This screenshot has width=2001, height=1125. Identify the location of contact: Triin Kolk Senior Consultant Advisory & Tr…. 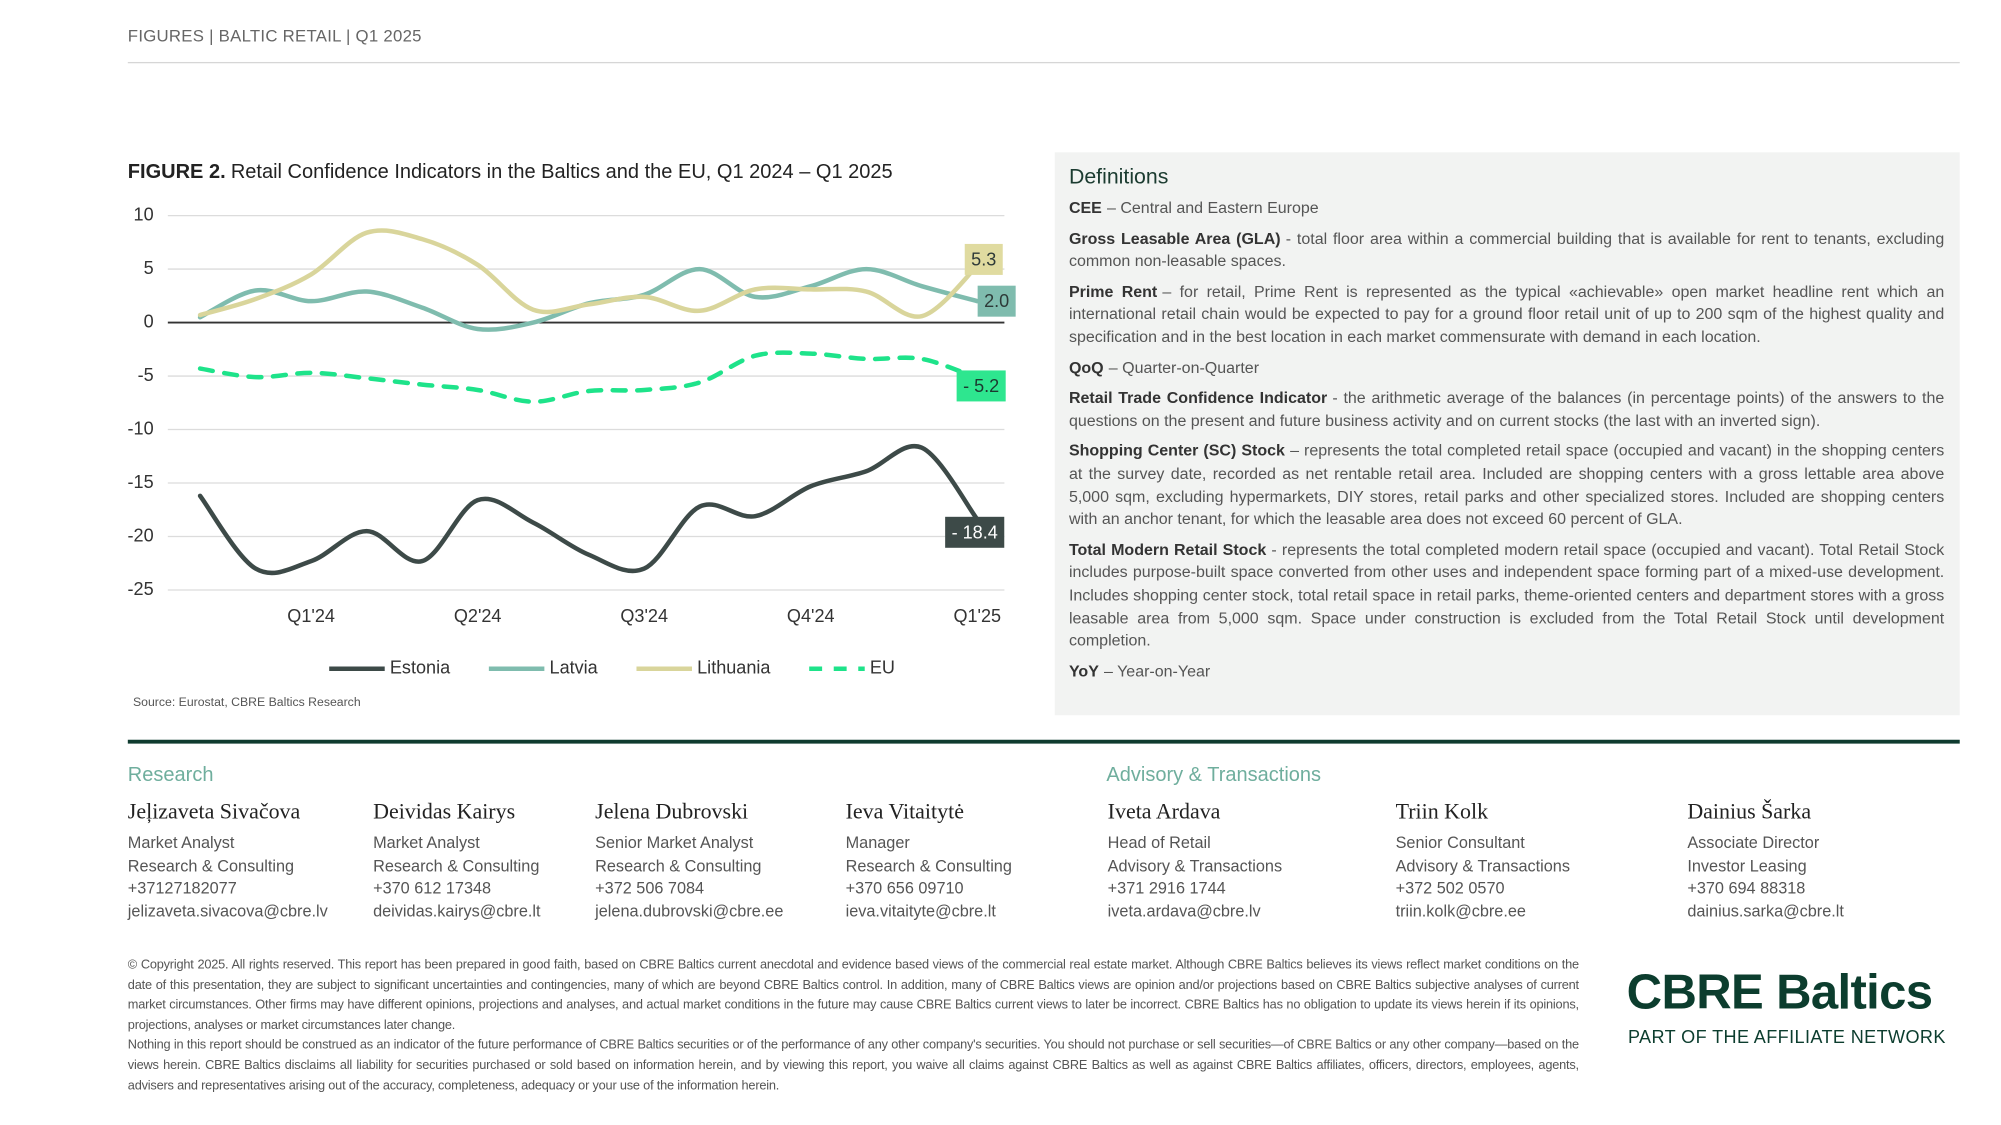
(1483, 861).